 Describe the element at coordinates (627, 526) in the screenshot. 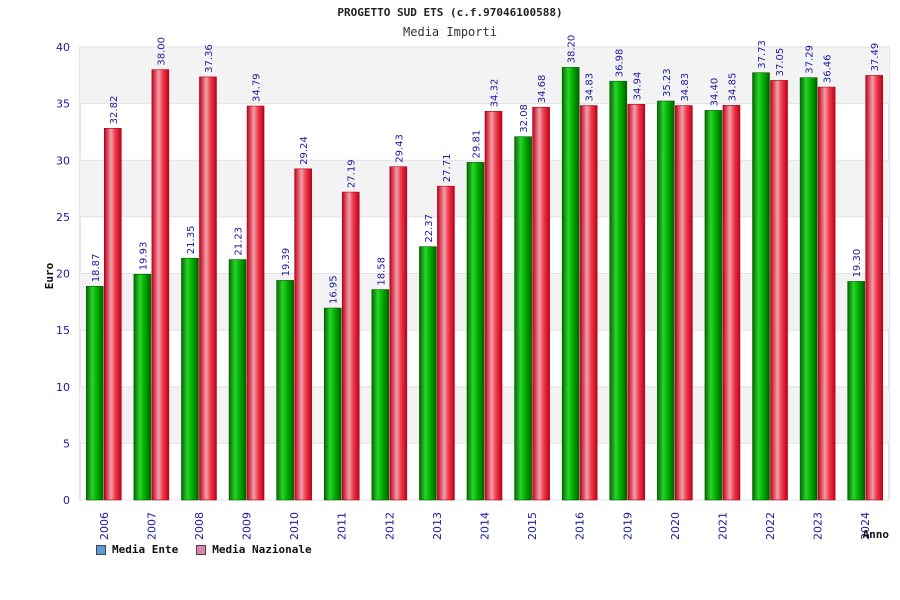

I see `x-tick-label: 2019` at that location.